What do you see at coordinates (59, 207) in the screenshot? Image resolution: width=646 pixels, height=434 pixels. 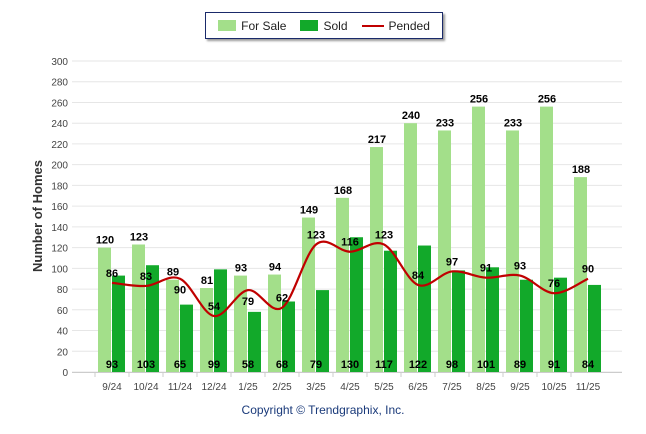 I see `y-tick-label: 160` at bounding box center [59, 207].